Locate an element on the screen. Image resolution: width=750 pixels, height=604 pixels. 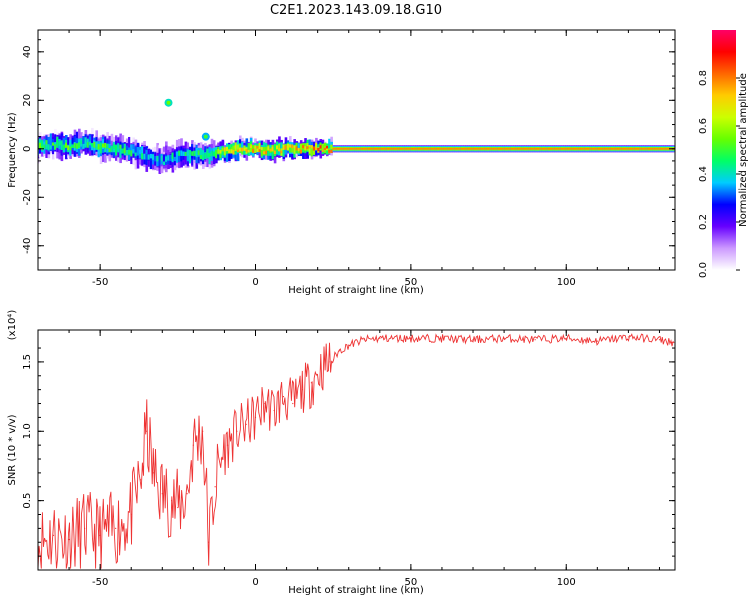
snr-x-label: Height of straight line (km) is located at coordinates (356, 590).